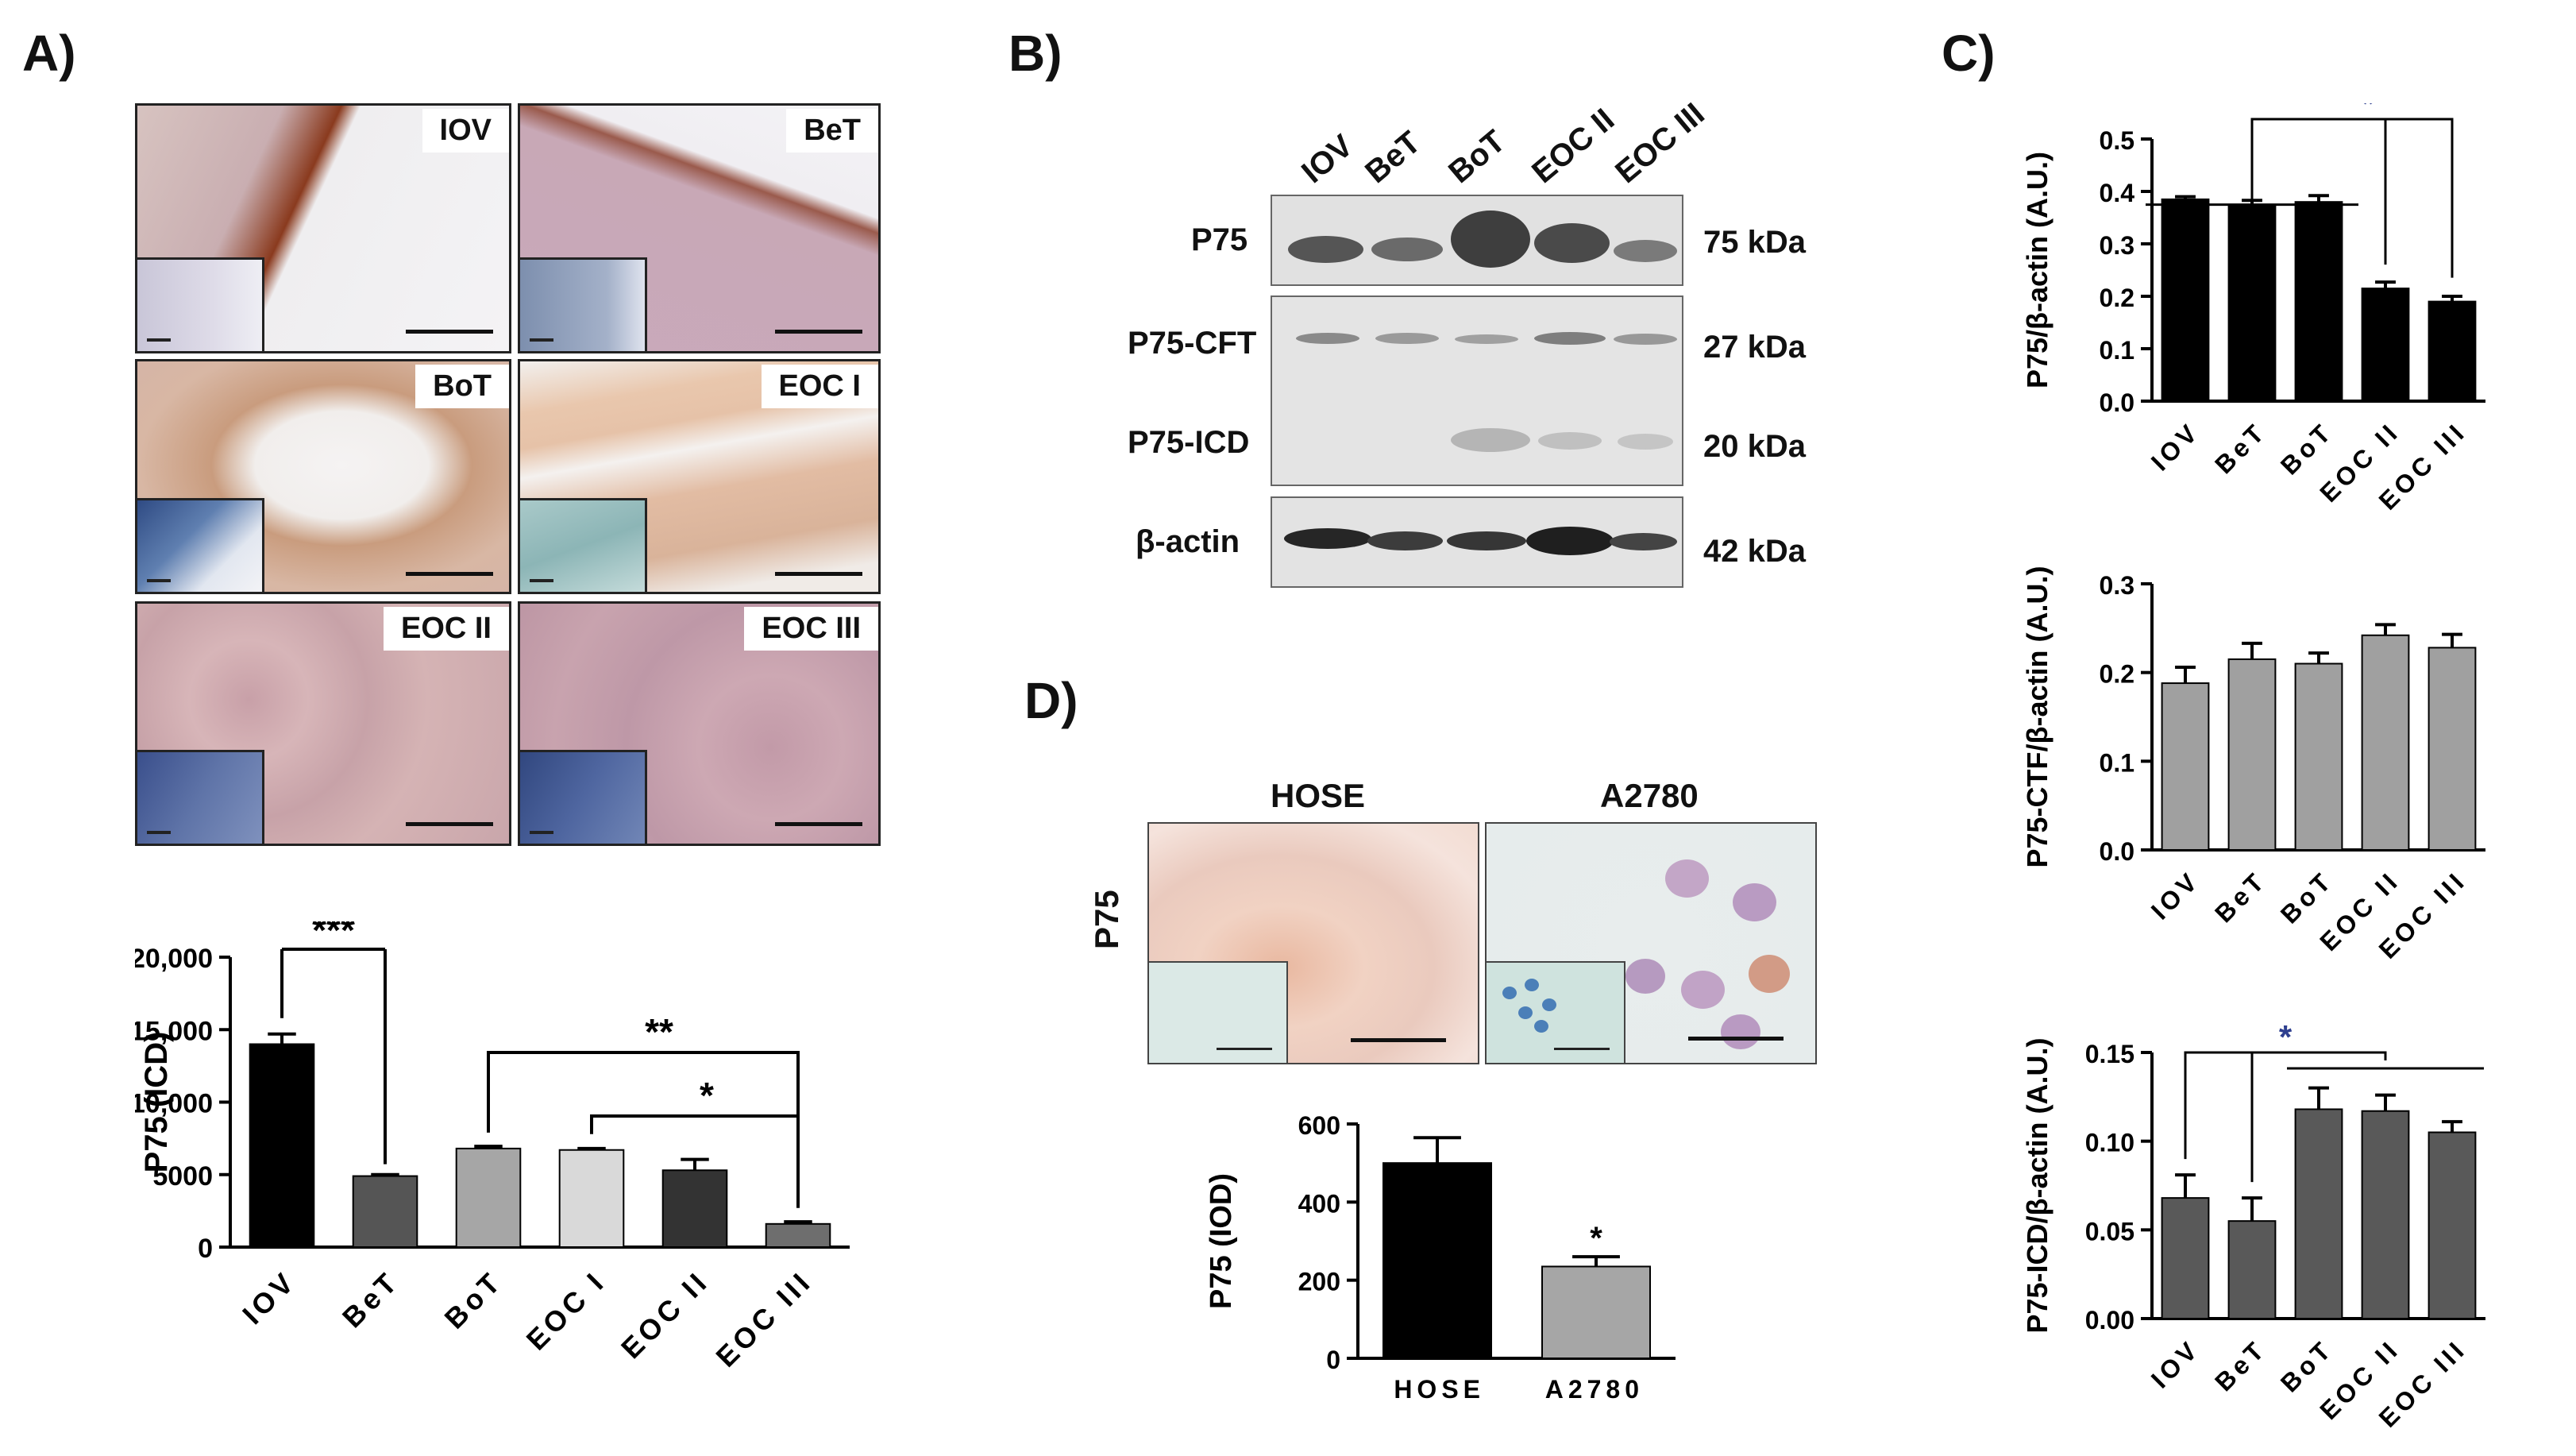 The height and width of the screenshot is (1456, 2576). What do you see at coordinates (1754, 551) in the screenshot?
I see `kda-label: 42 kDa` at bounding box center [1754, 551].